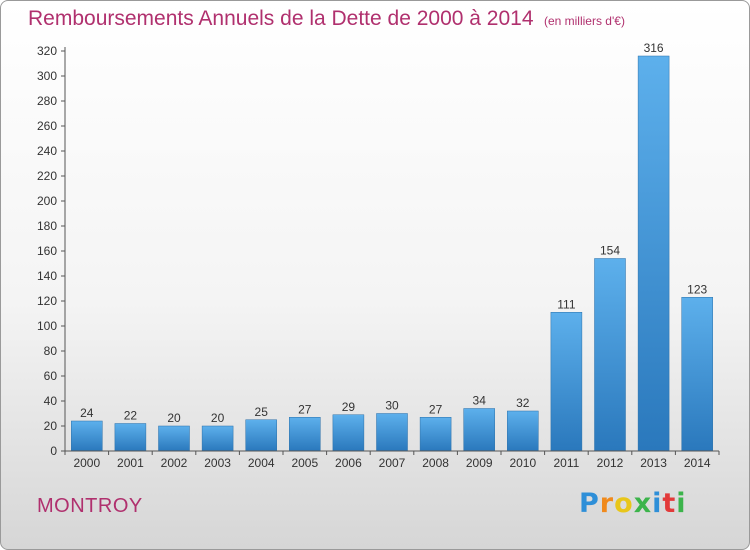 Image resolution: width=750 pixels, height=550 pixels. Describe the element at coordinates (47, 176) in the screenshot. I see `y-tick-label: 220` at that location.